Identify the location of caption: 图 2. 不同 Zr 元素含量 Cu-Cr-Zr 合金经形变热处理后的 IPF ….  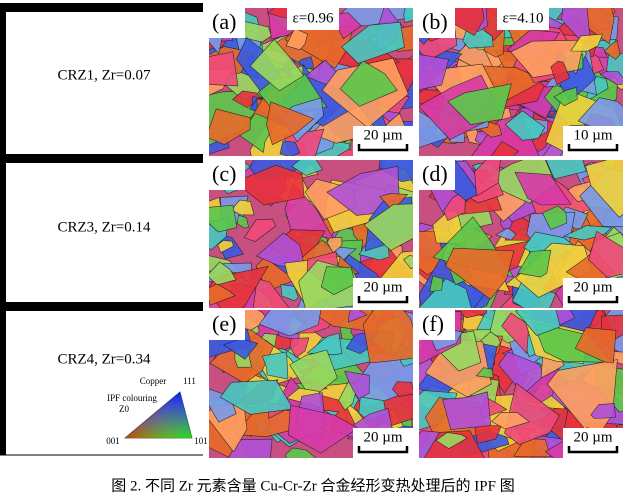
(312, 485).